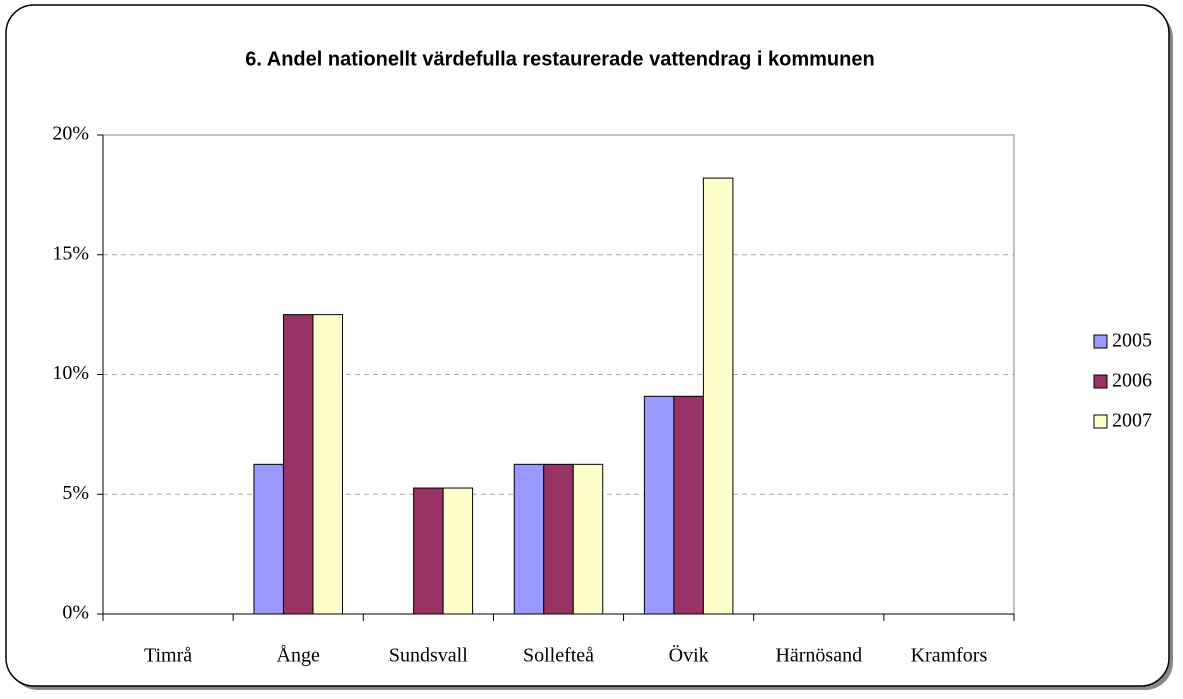 The width and height of the screenshot is (1183, 699). I want to click on legend-label: 2005, so click(1132, 341).